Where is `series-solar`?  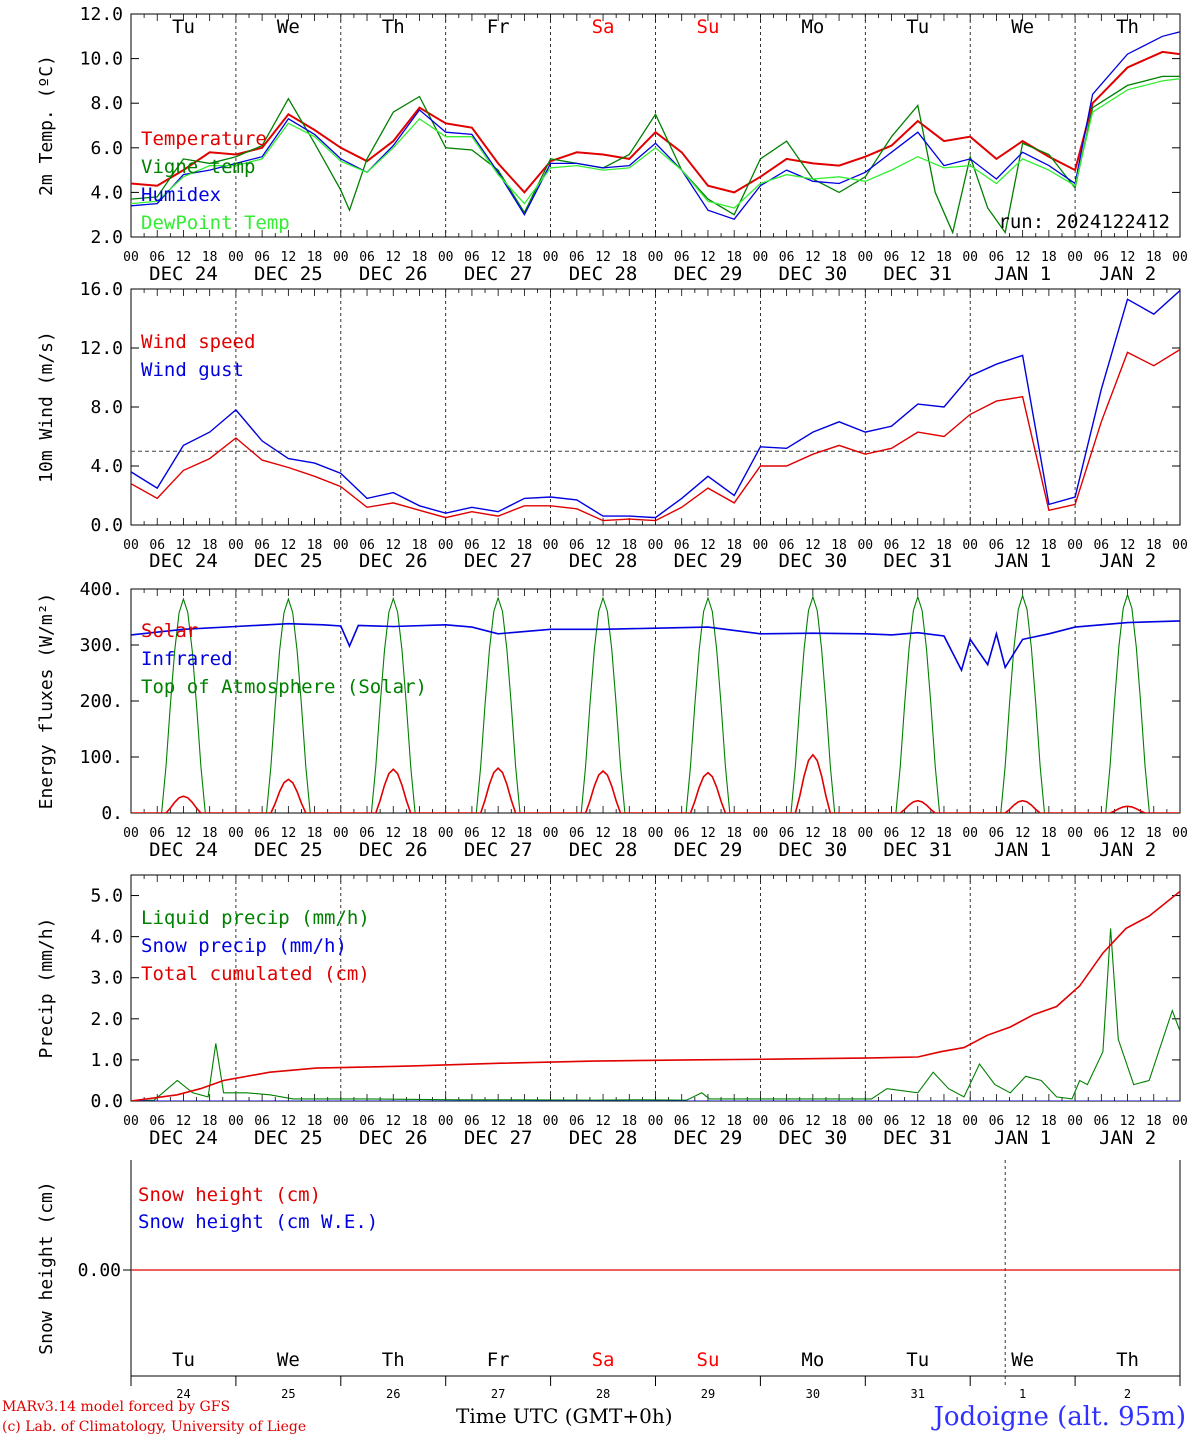
series-solar is located at coordinates (655, 783).